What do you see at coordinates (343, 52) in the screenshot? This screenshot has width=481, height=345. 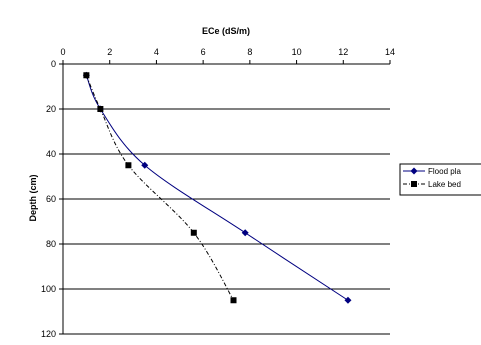 I see `x-tick-label: 12` at bounding box center [343, 52].